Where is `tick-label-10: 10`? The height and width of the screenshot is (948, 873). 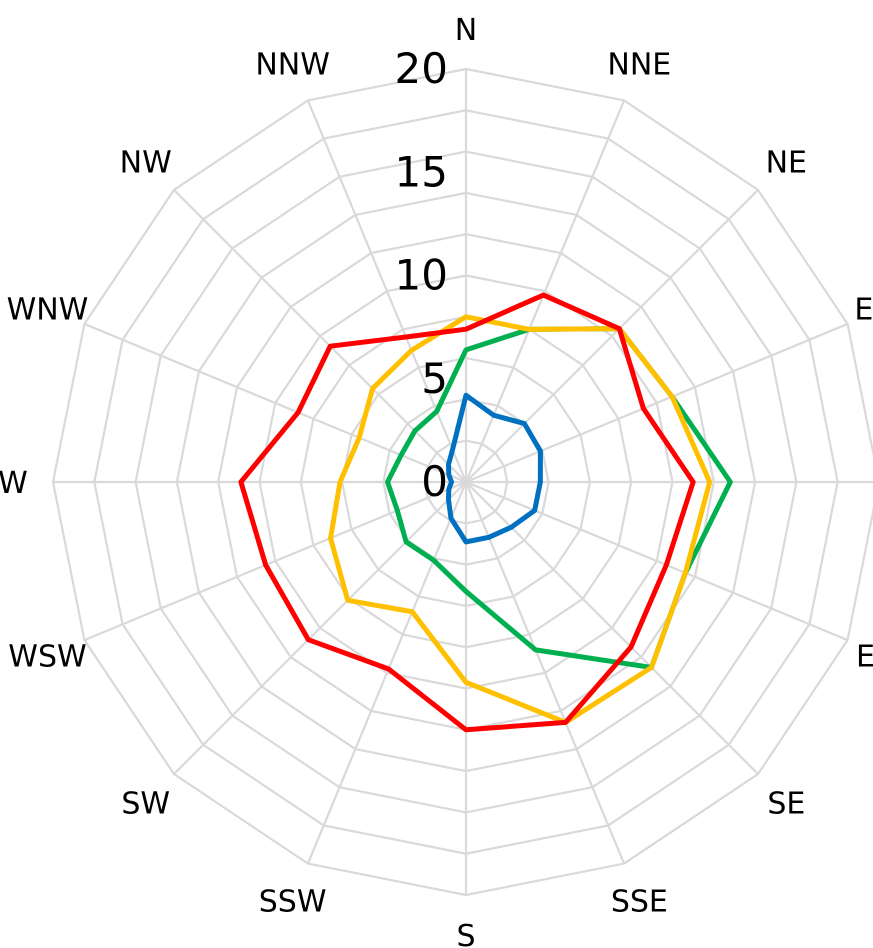
tick-label-10: 10 is located at coordinates (421, 275).